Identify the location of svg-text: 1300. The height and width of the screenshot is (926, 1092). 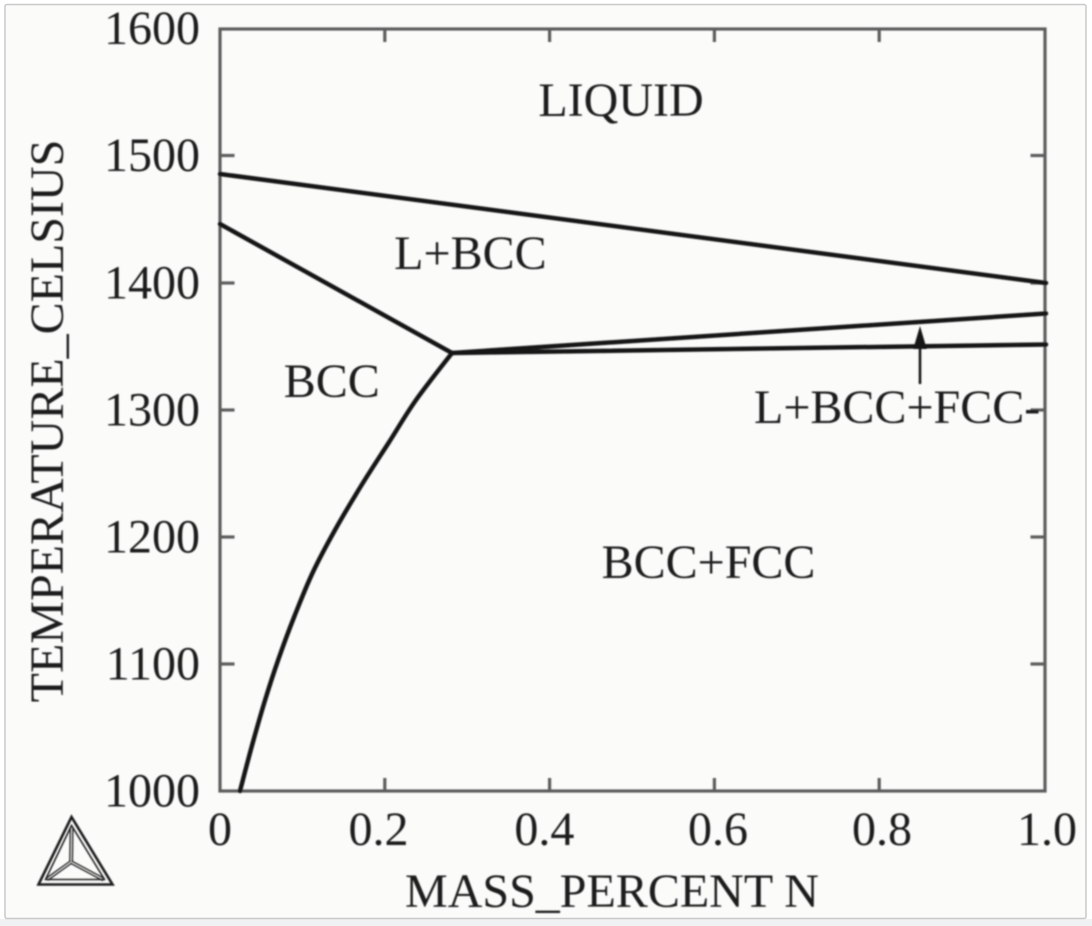
(152, 410).